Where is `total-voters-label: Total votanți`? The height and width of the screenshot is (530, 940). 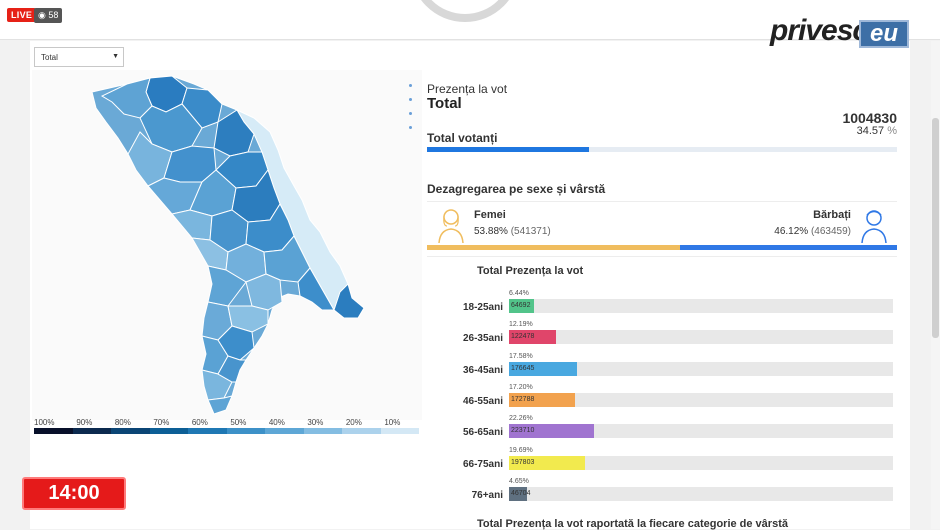
total-voters-label: Total votanți is located at coordinates (462, 138).